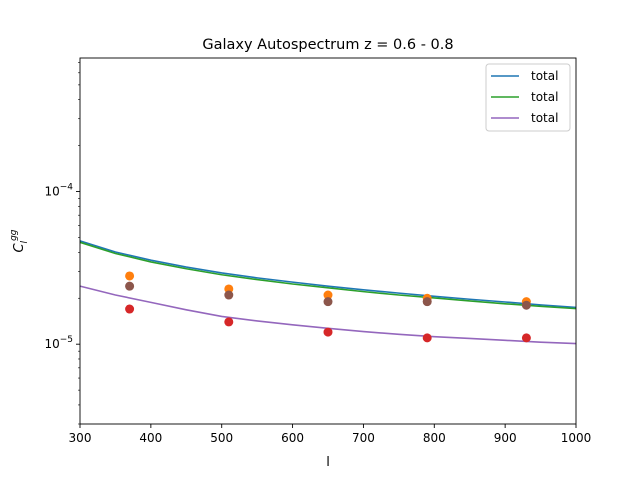 The width and height of the screenshot is (640, 480). I want to click on x-axis: 300 400 500 600 700 800 900 1000, so click(330, 434).